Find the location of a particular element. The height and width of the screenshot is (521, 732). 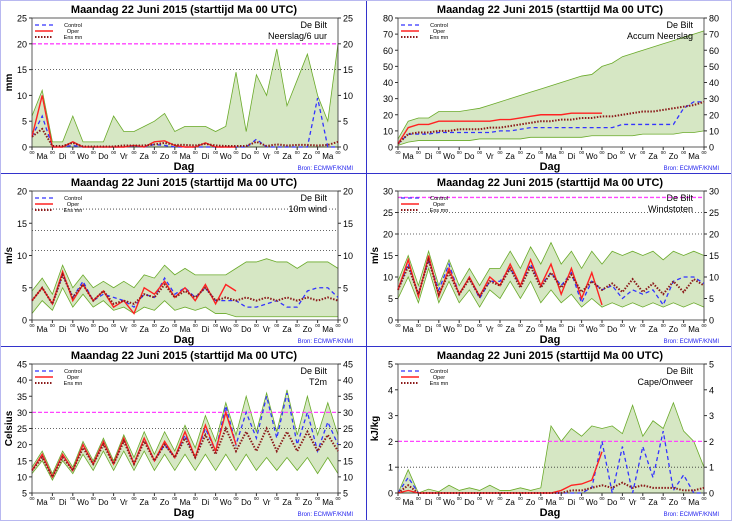

y-tick-label-right: 35 is located at coordinates (348, 397).